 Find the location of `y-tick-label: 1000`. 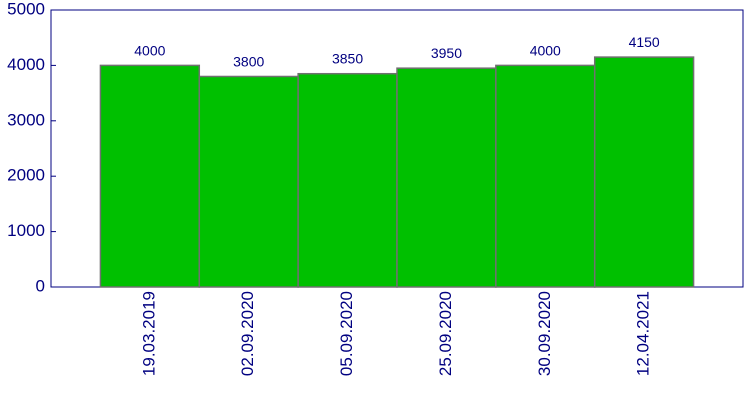

y-tick-label: 1000 is located at coordinates (26, 230).